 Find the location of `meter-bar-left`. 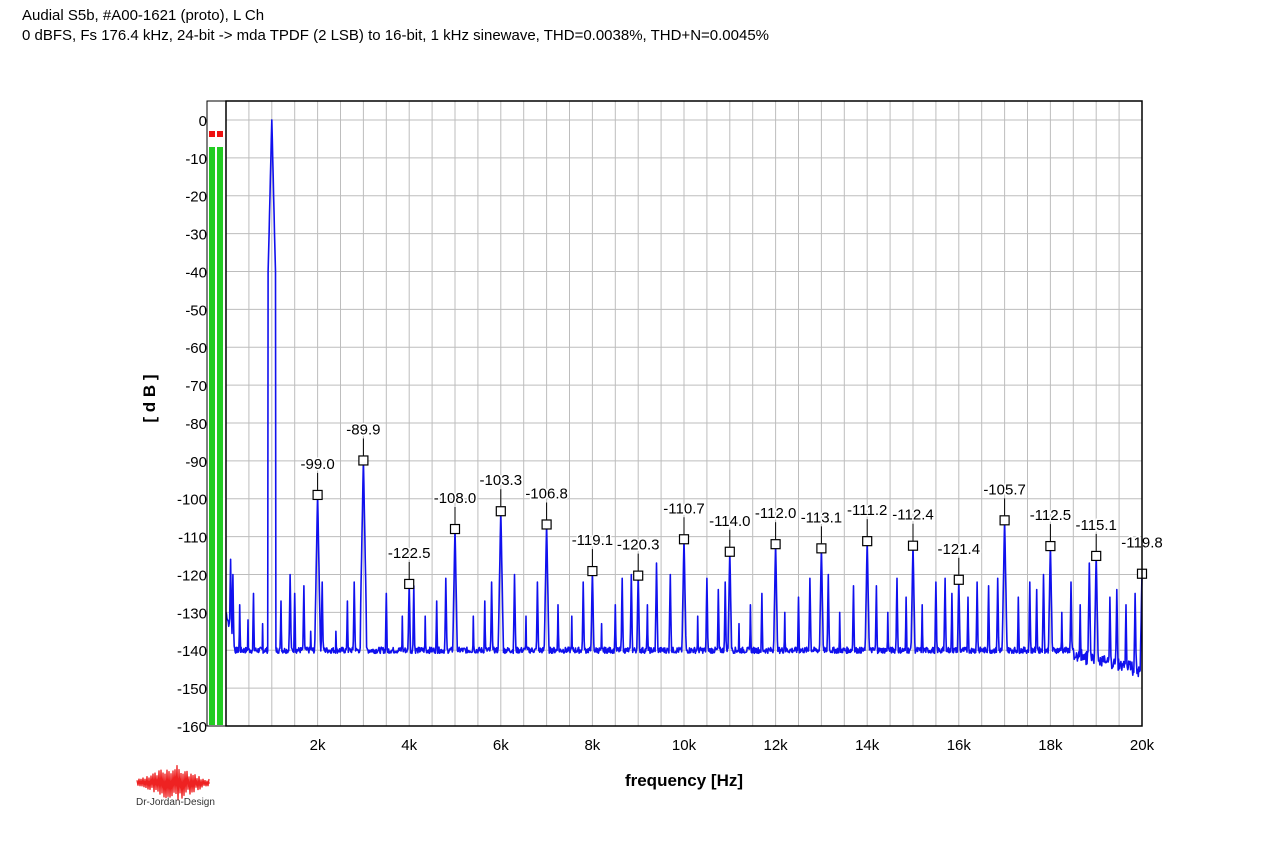

meter-bar-left is located at coordinates (212, 436).